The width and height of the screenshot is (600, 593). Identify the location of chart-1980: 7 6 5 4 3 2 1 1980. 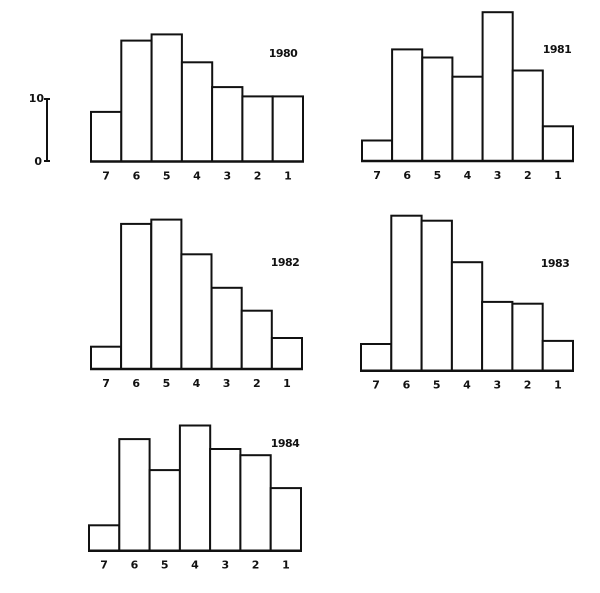
(197, 108).